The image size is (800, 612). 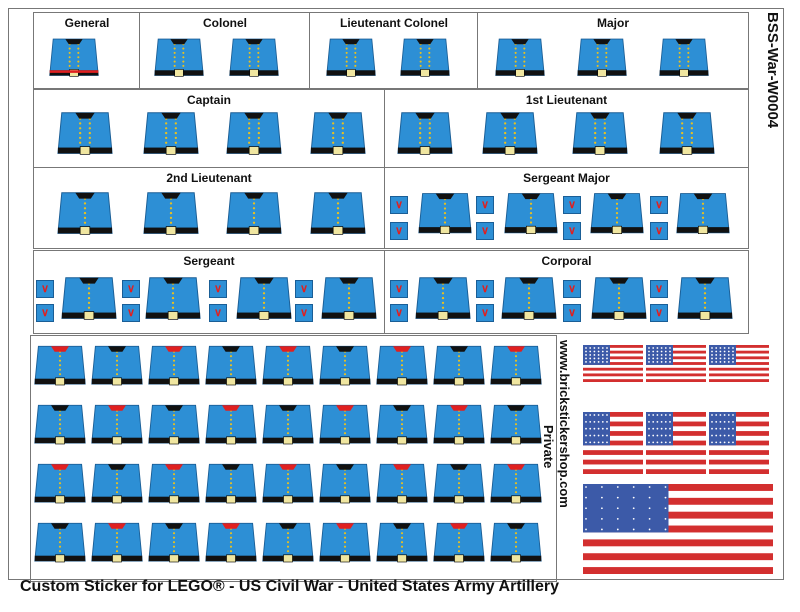 What do you see at coordinates (678, 529) in the screenshot?
I see `flag-large` at bounding box center [678, 529].